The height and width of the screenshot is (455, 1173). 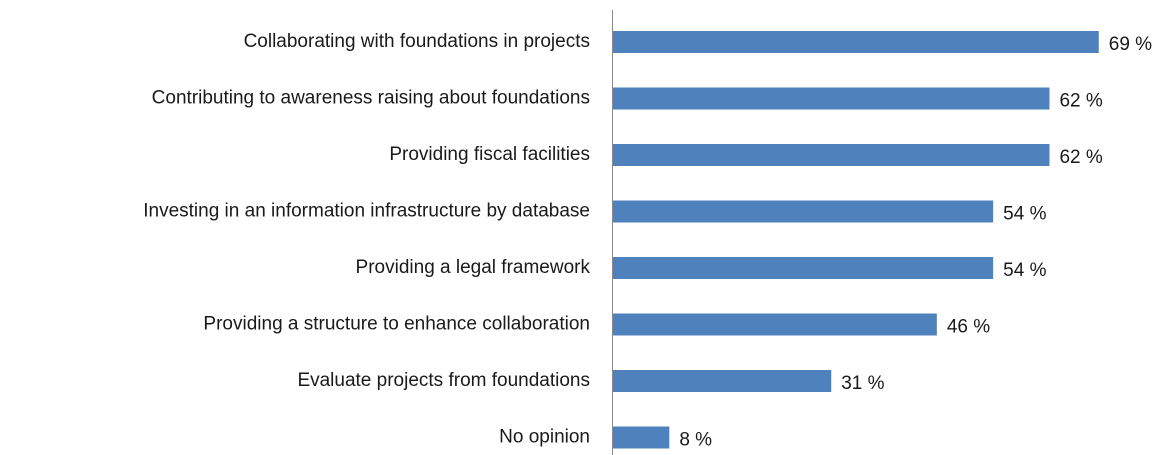 I want to click on category-label: Providing a legal framework, so click(x=473, y=267).